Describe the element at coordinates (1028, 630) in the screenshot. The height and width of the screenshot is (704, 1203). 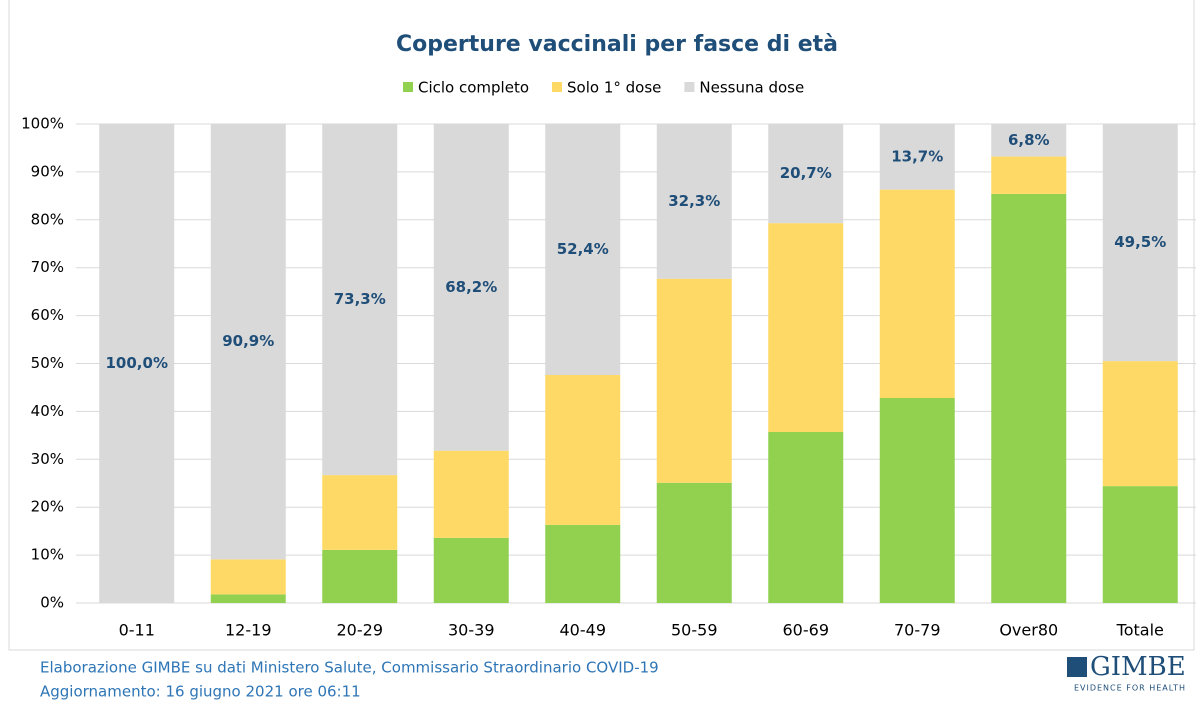
I see `x-tick-label: Over80` at that location.